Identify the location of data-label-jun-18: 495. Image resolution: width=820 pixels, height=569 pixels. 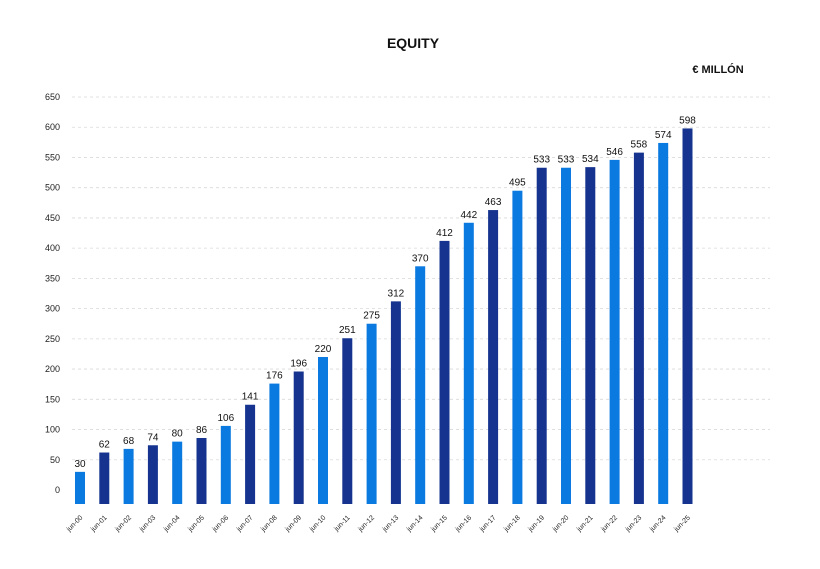
(517, 183).